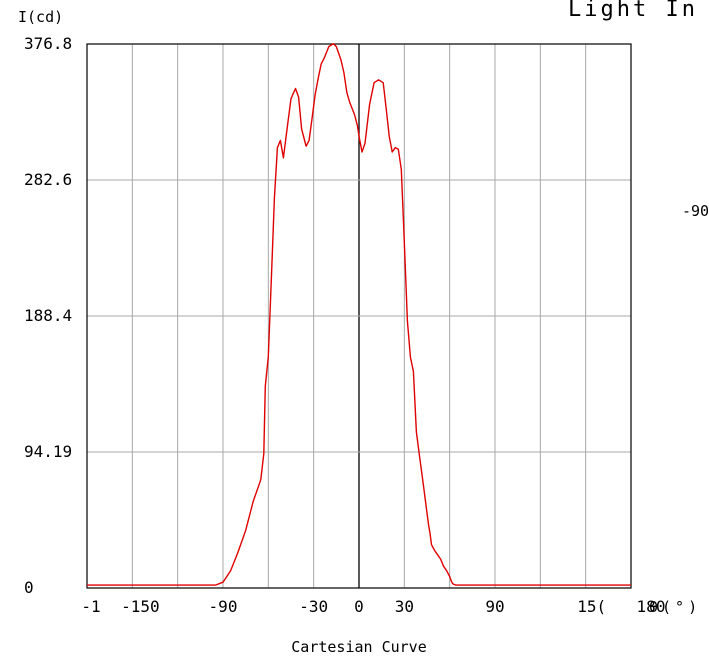  Describe the element at coordinates (48, 43) in the screenshot. I see `y-tick-label: 376.8` at that location.